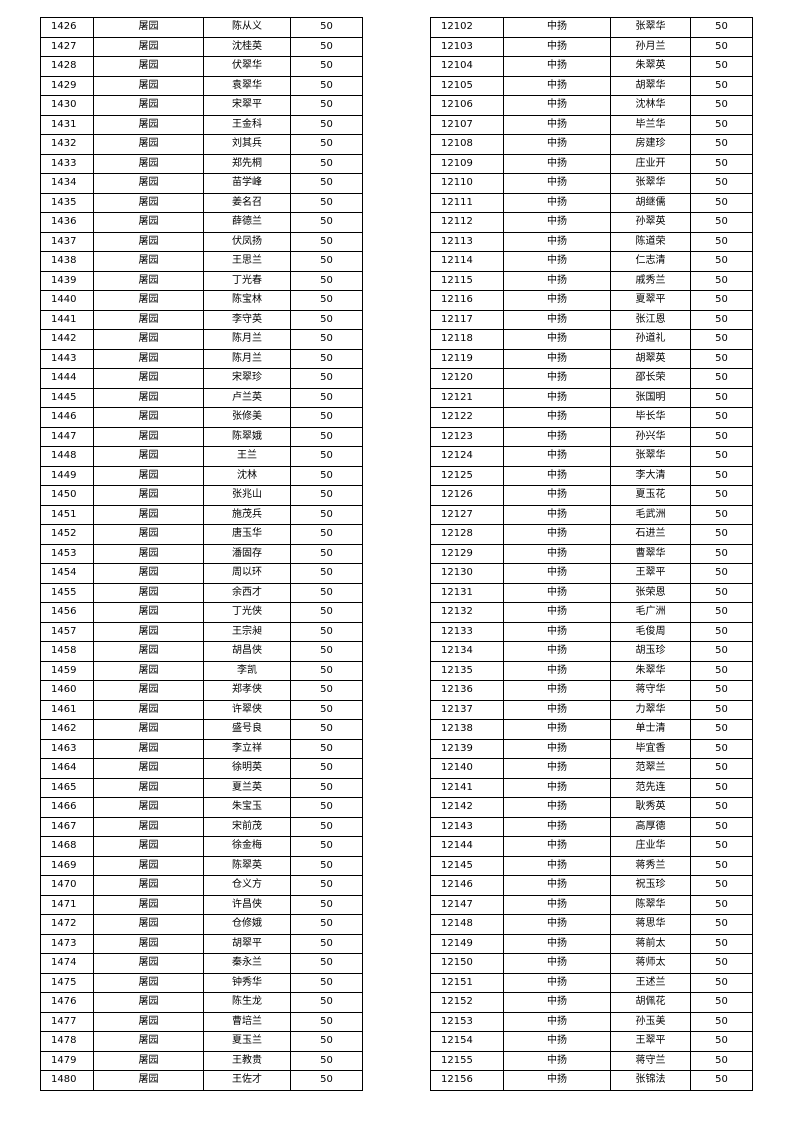 The width and height of the screenshot is (793, 1122). Describe the element at coordinates (247, 85) in the screenshot. I see `name-cell: 袁翠华` at that location.